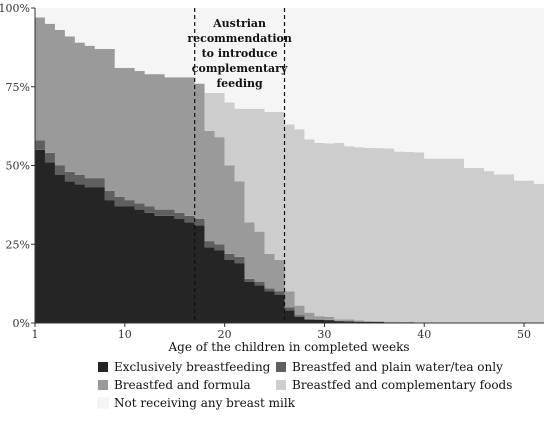 Image resolution: width=550 pixels, height=421 pixels. What do you see at coordinates (424, 334) in the screenshot?
I see `x-tick-label: 40` at bounding box center [424, 334].